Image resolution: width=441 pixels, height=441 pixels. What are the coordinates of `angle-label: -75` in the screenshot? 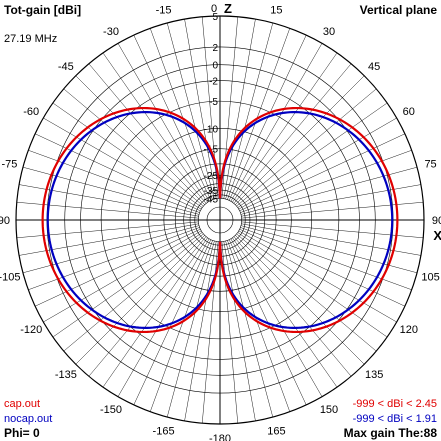 It's located at (9, 165).